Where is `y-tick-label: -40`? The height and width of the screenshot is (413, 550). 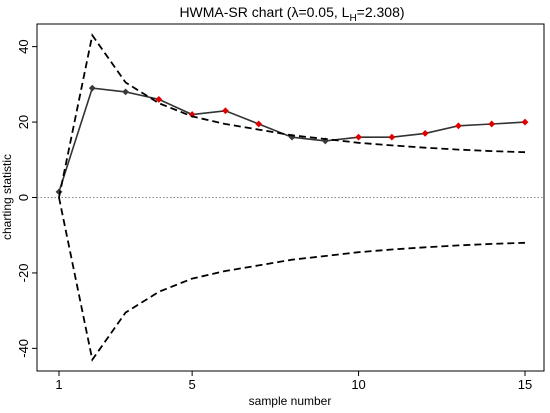 y-tick-label: -40 is located at coordinates (23, 348).